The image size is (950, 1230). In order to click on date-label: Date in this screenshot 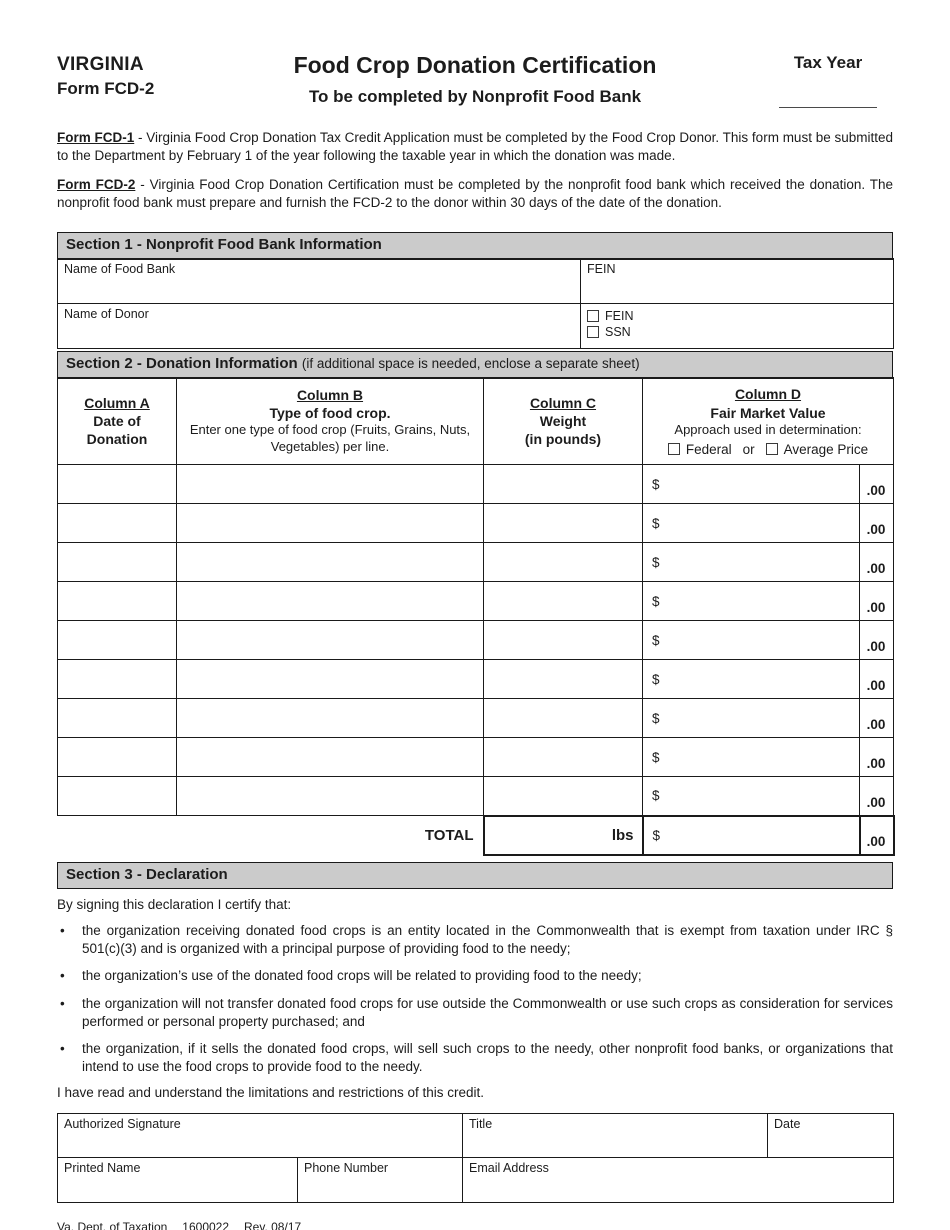, I will do `click(787, 1124)`.